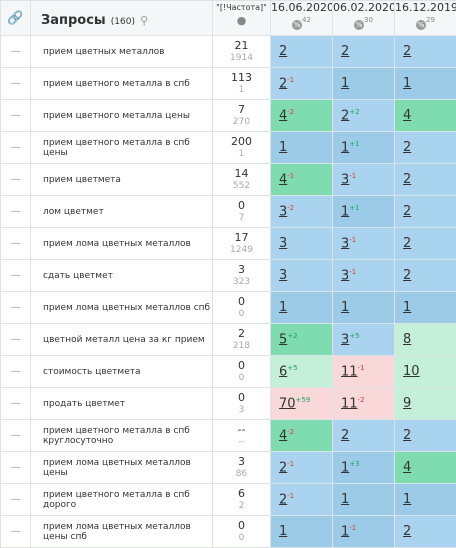 Image resolution: width=456 pixels, height=548 pixels. I want to click on query: прием цветных металлов, so click(122, 52).